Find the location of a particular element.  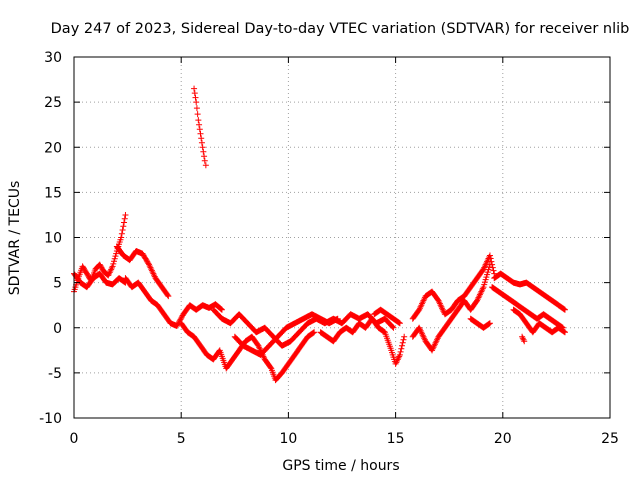

y-tick-label: 20 is located at coordinates (53, 148).